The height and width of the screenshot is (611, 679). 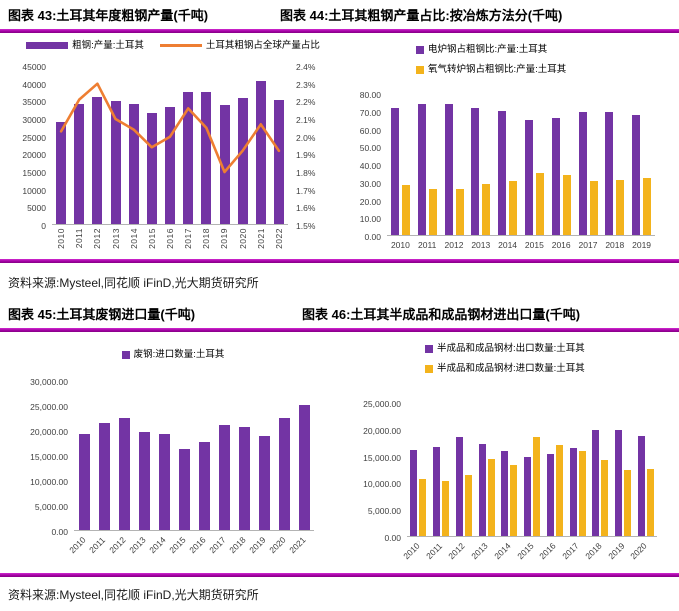 What do you see at coordinates (588, 245) in the screenshot?
I see `x-axis-tick-label: 2017` at bounding box center [588, 245].